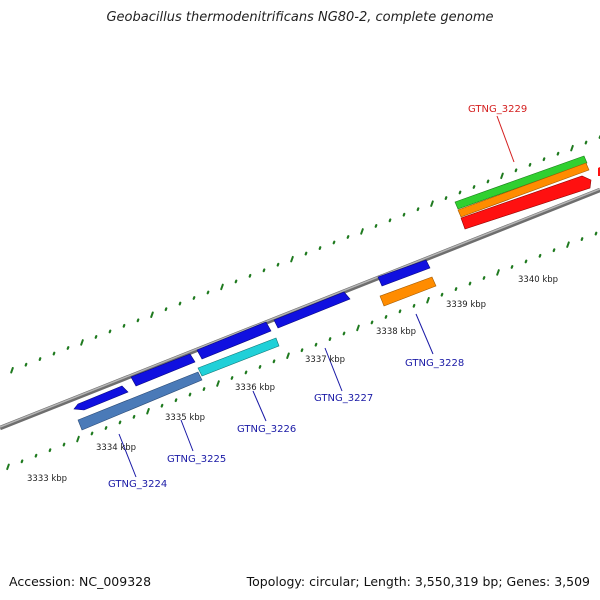  I want to click on kbp-label: 3337 kbp, so click(325, 360).